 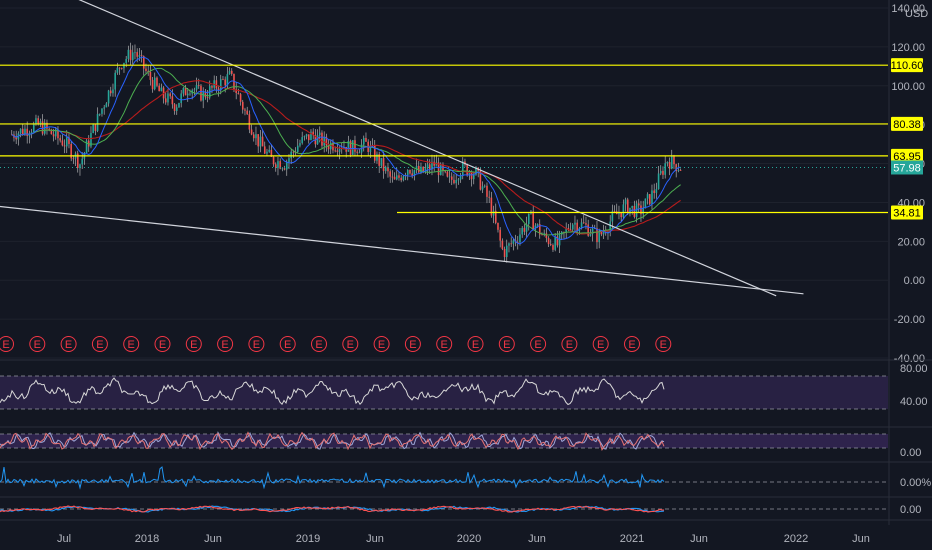 What do you see at coordinates (402, 250) in the screenshot?
I see `trendline` at bounding box center [402, 250].